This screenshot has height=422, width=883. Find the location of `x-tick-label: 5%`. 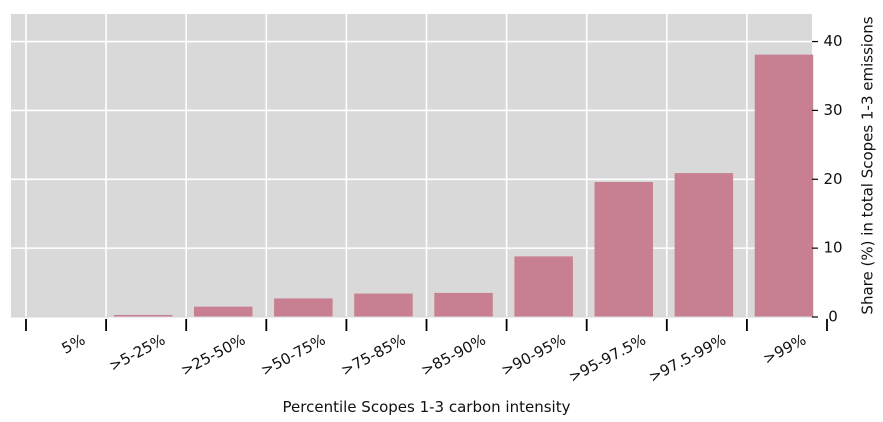

x-tick-label: 5% is located at coordinates (73, 344).